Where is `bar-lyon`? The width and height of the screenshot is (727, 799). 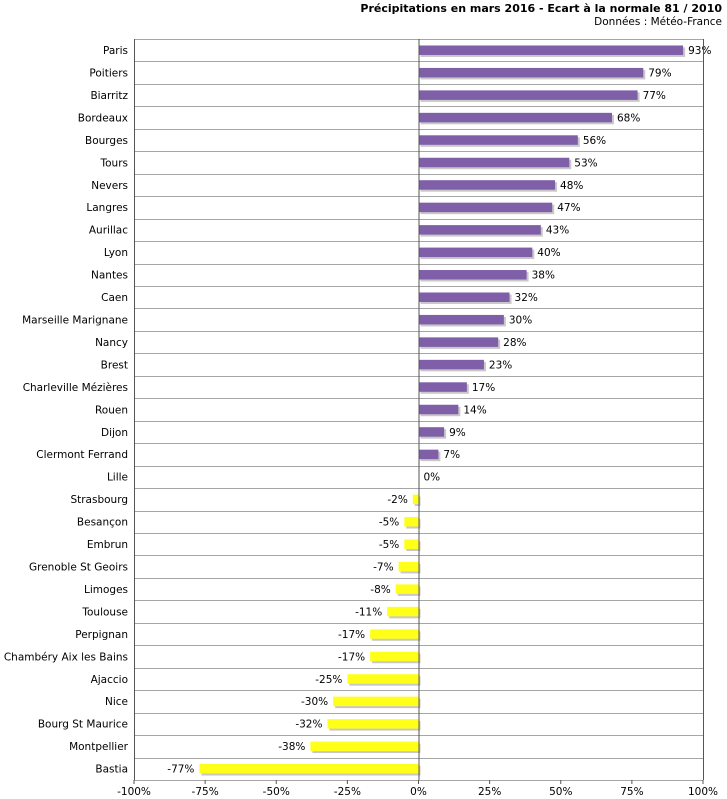
bar-lyon is located at coordinates (475, 252).